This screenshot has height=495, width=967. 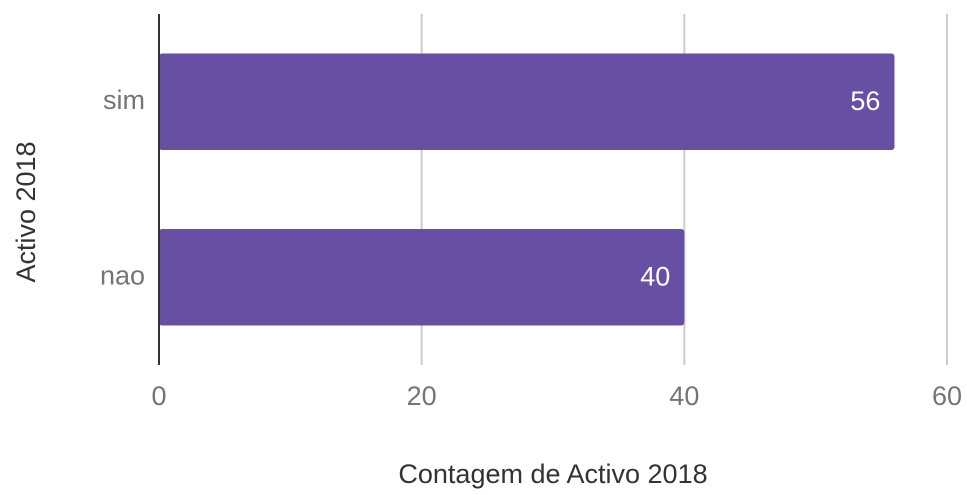 I want to click on x-tick-label: 40, so click(x=684, y=396).